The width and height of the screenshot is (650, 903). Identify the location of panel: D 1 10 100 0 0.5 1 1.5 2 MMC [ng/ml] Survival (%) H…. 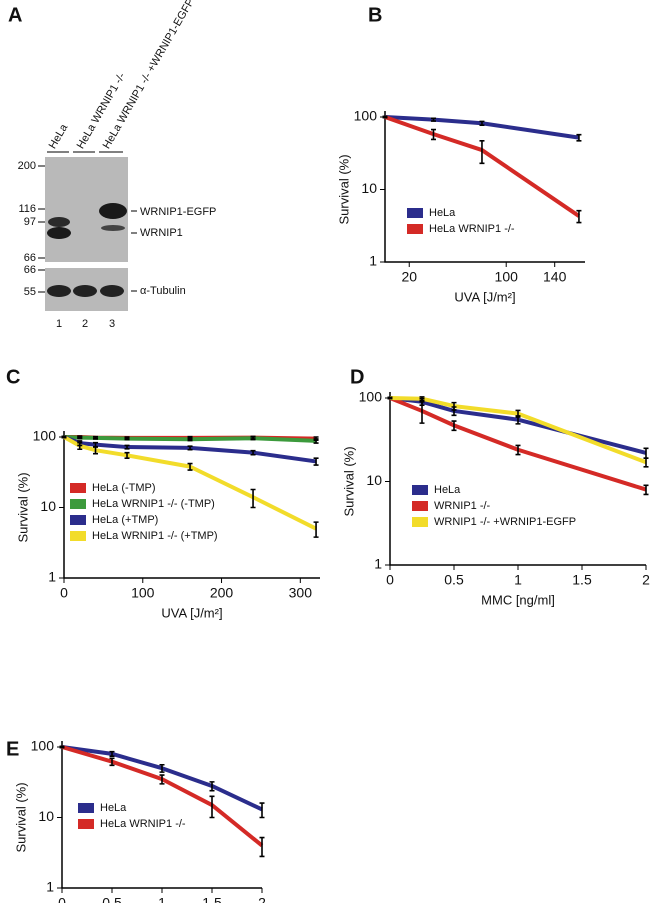
(495, 486).